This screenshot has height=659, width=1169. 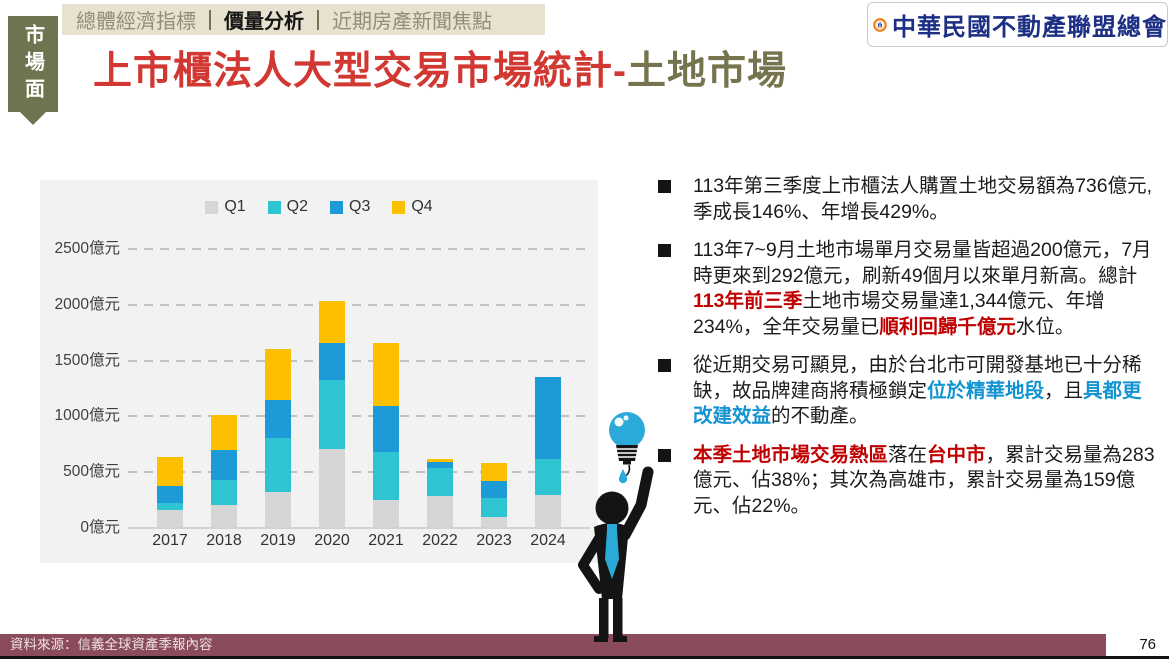 I want to click on x-axis-line, so click(x=359, y=528).